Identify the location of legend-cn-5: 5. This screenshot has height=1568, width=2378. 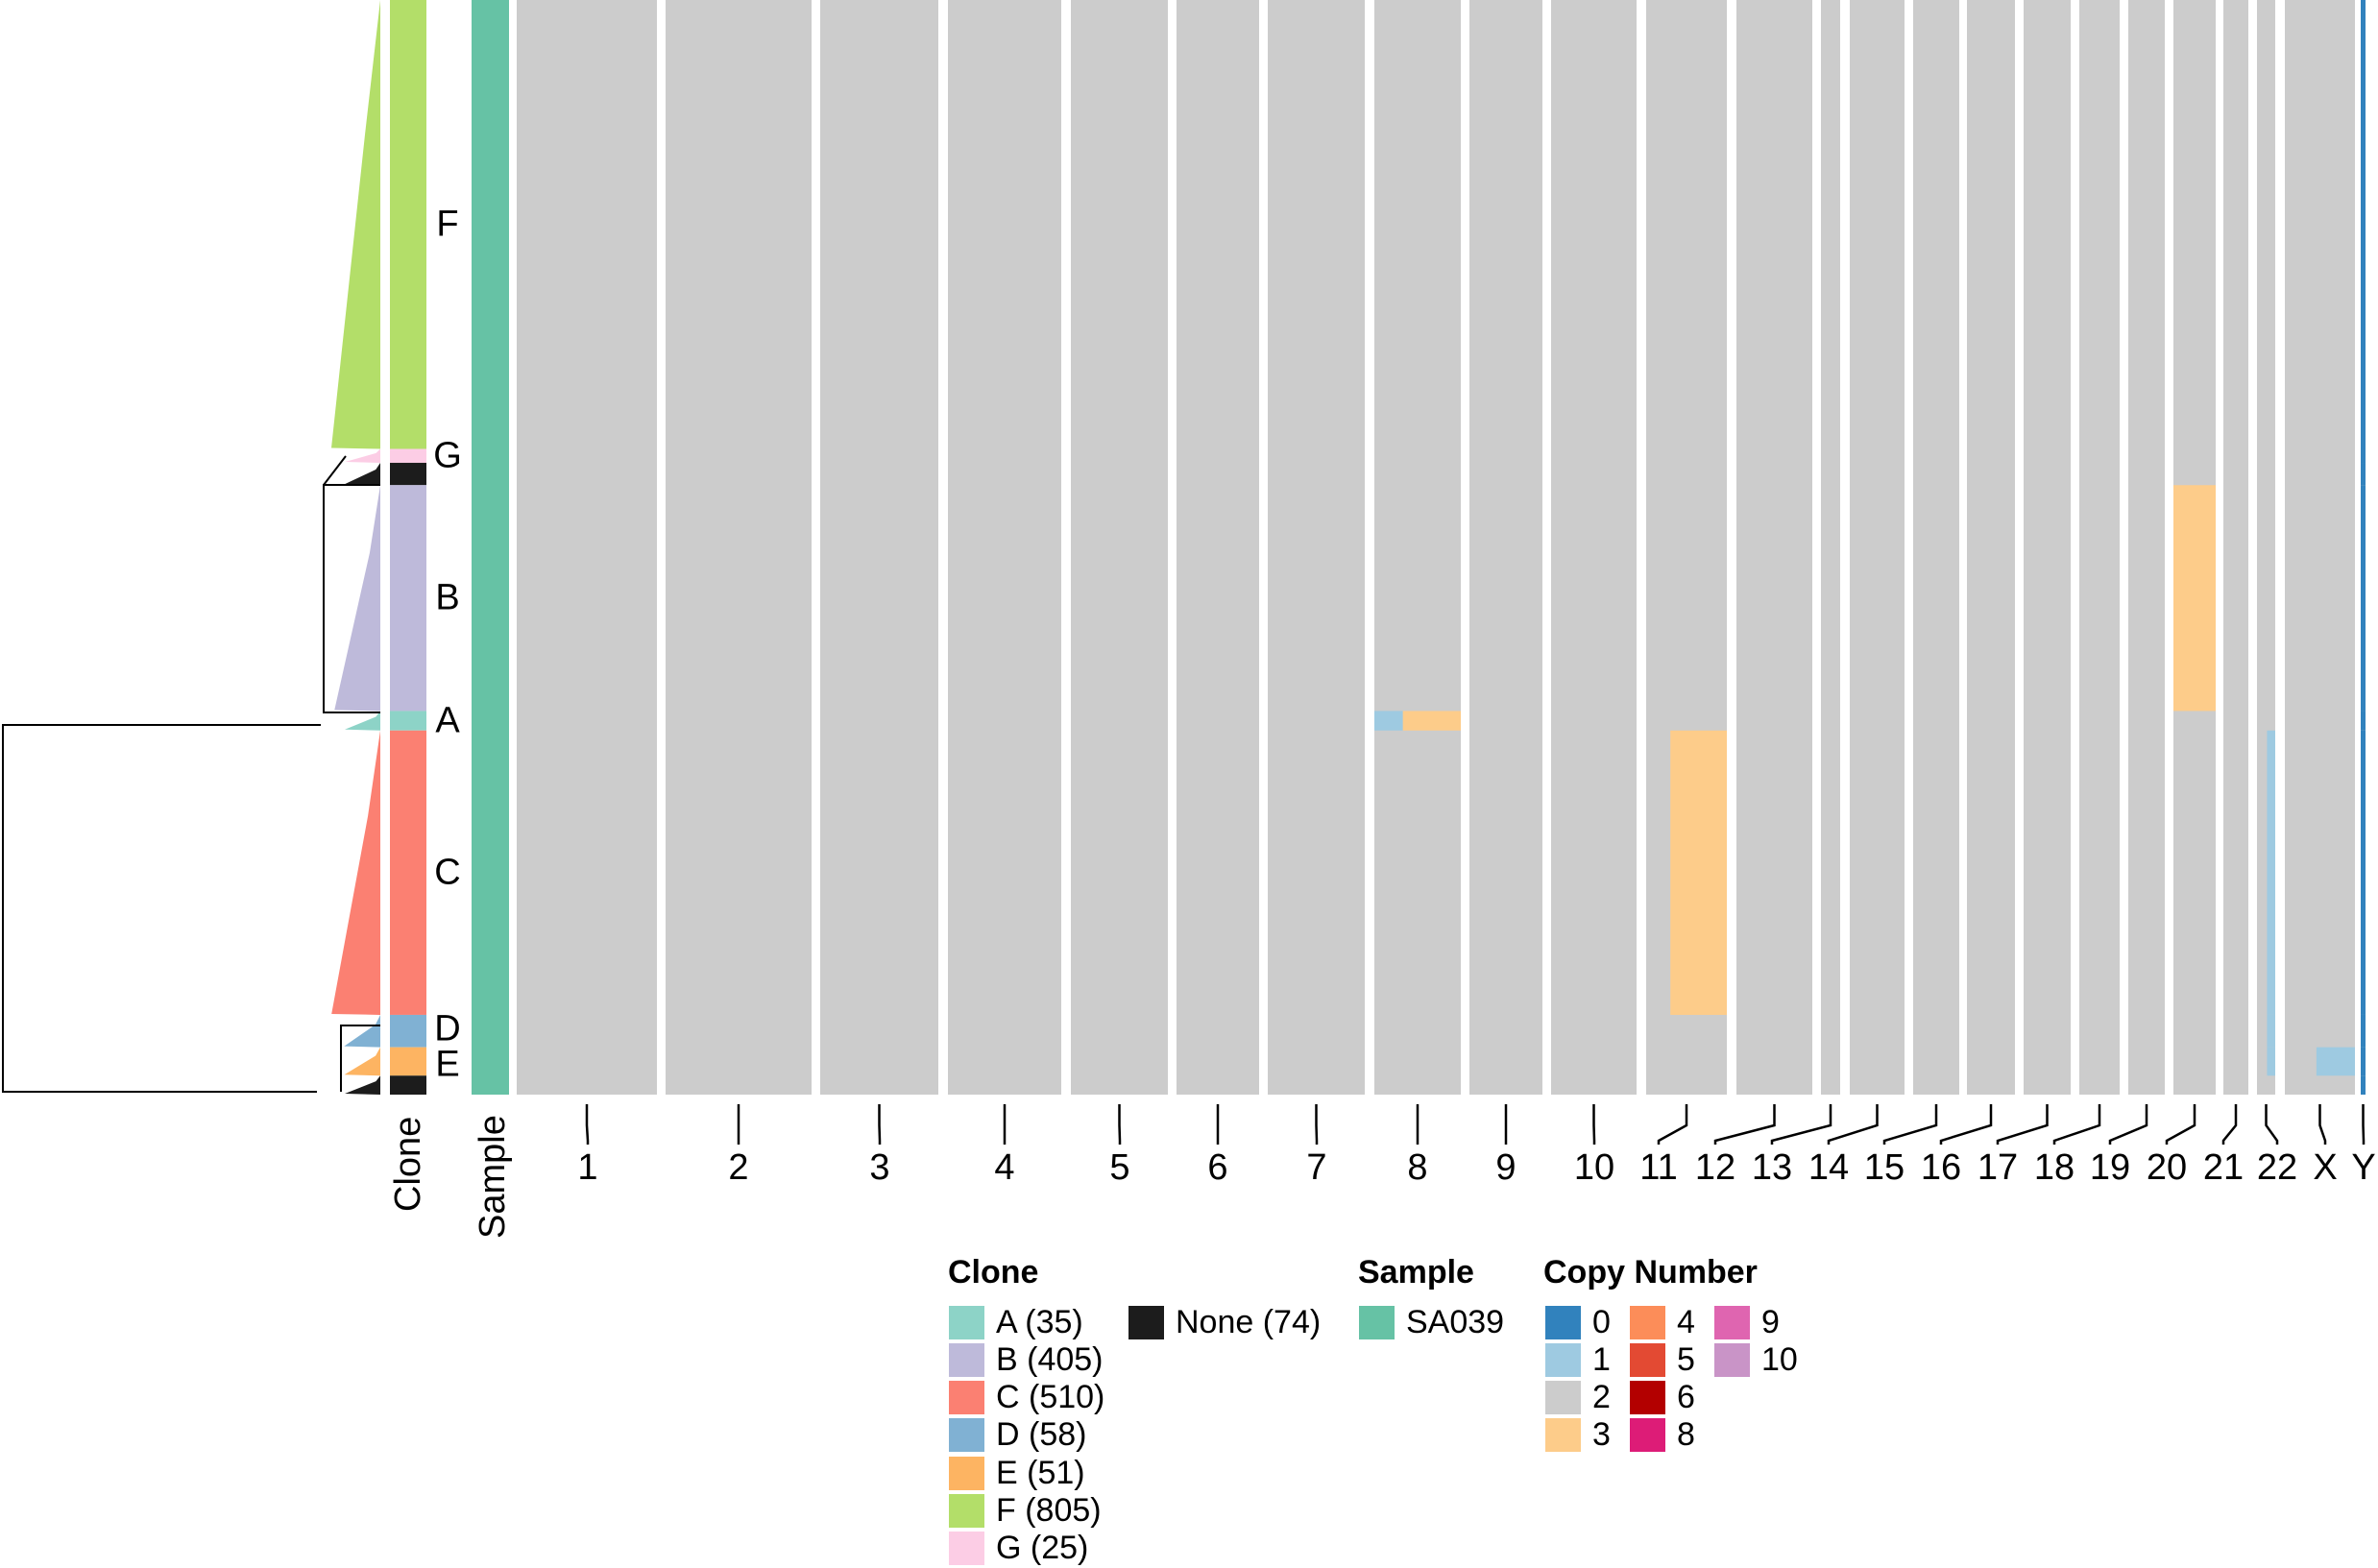
(1662, 1359).